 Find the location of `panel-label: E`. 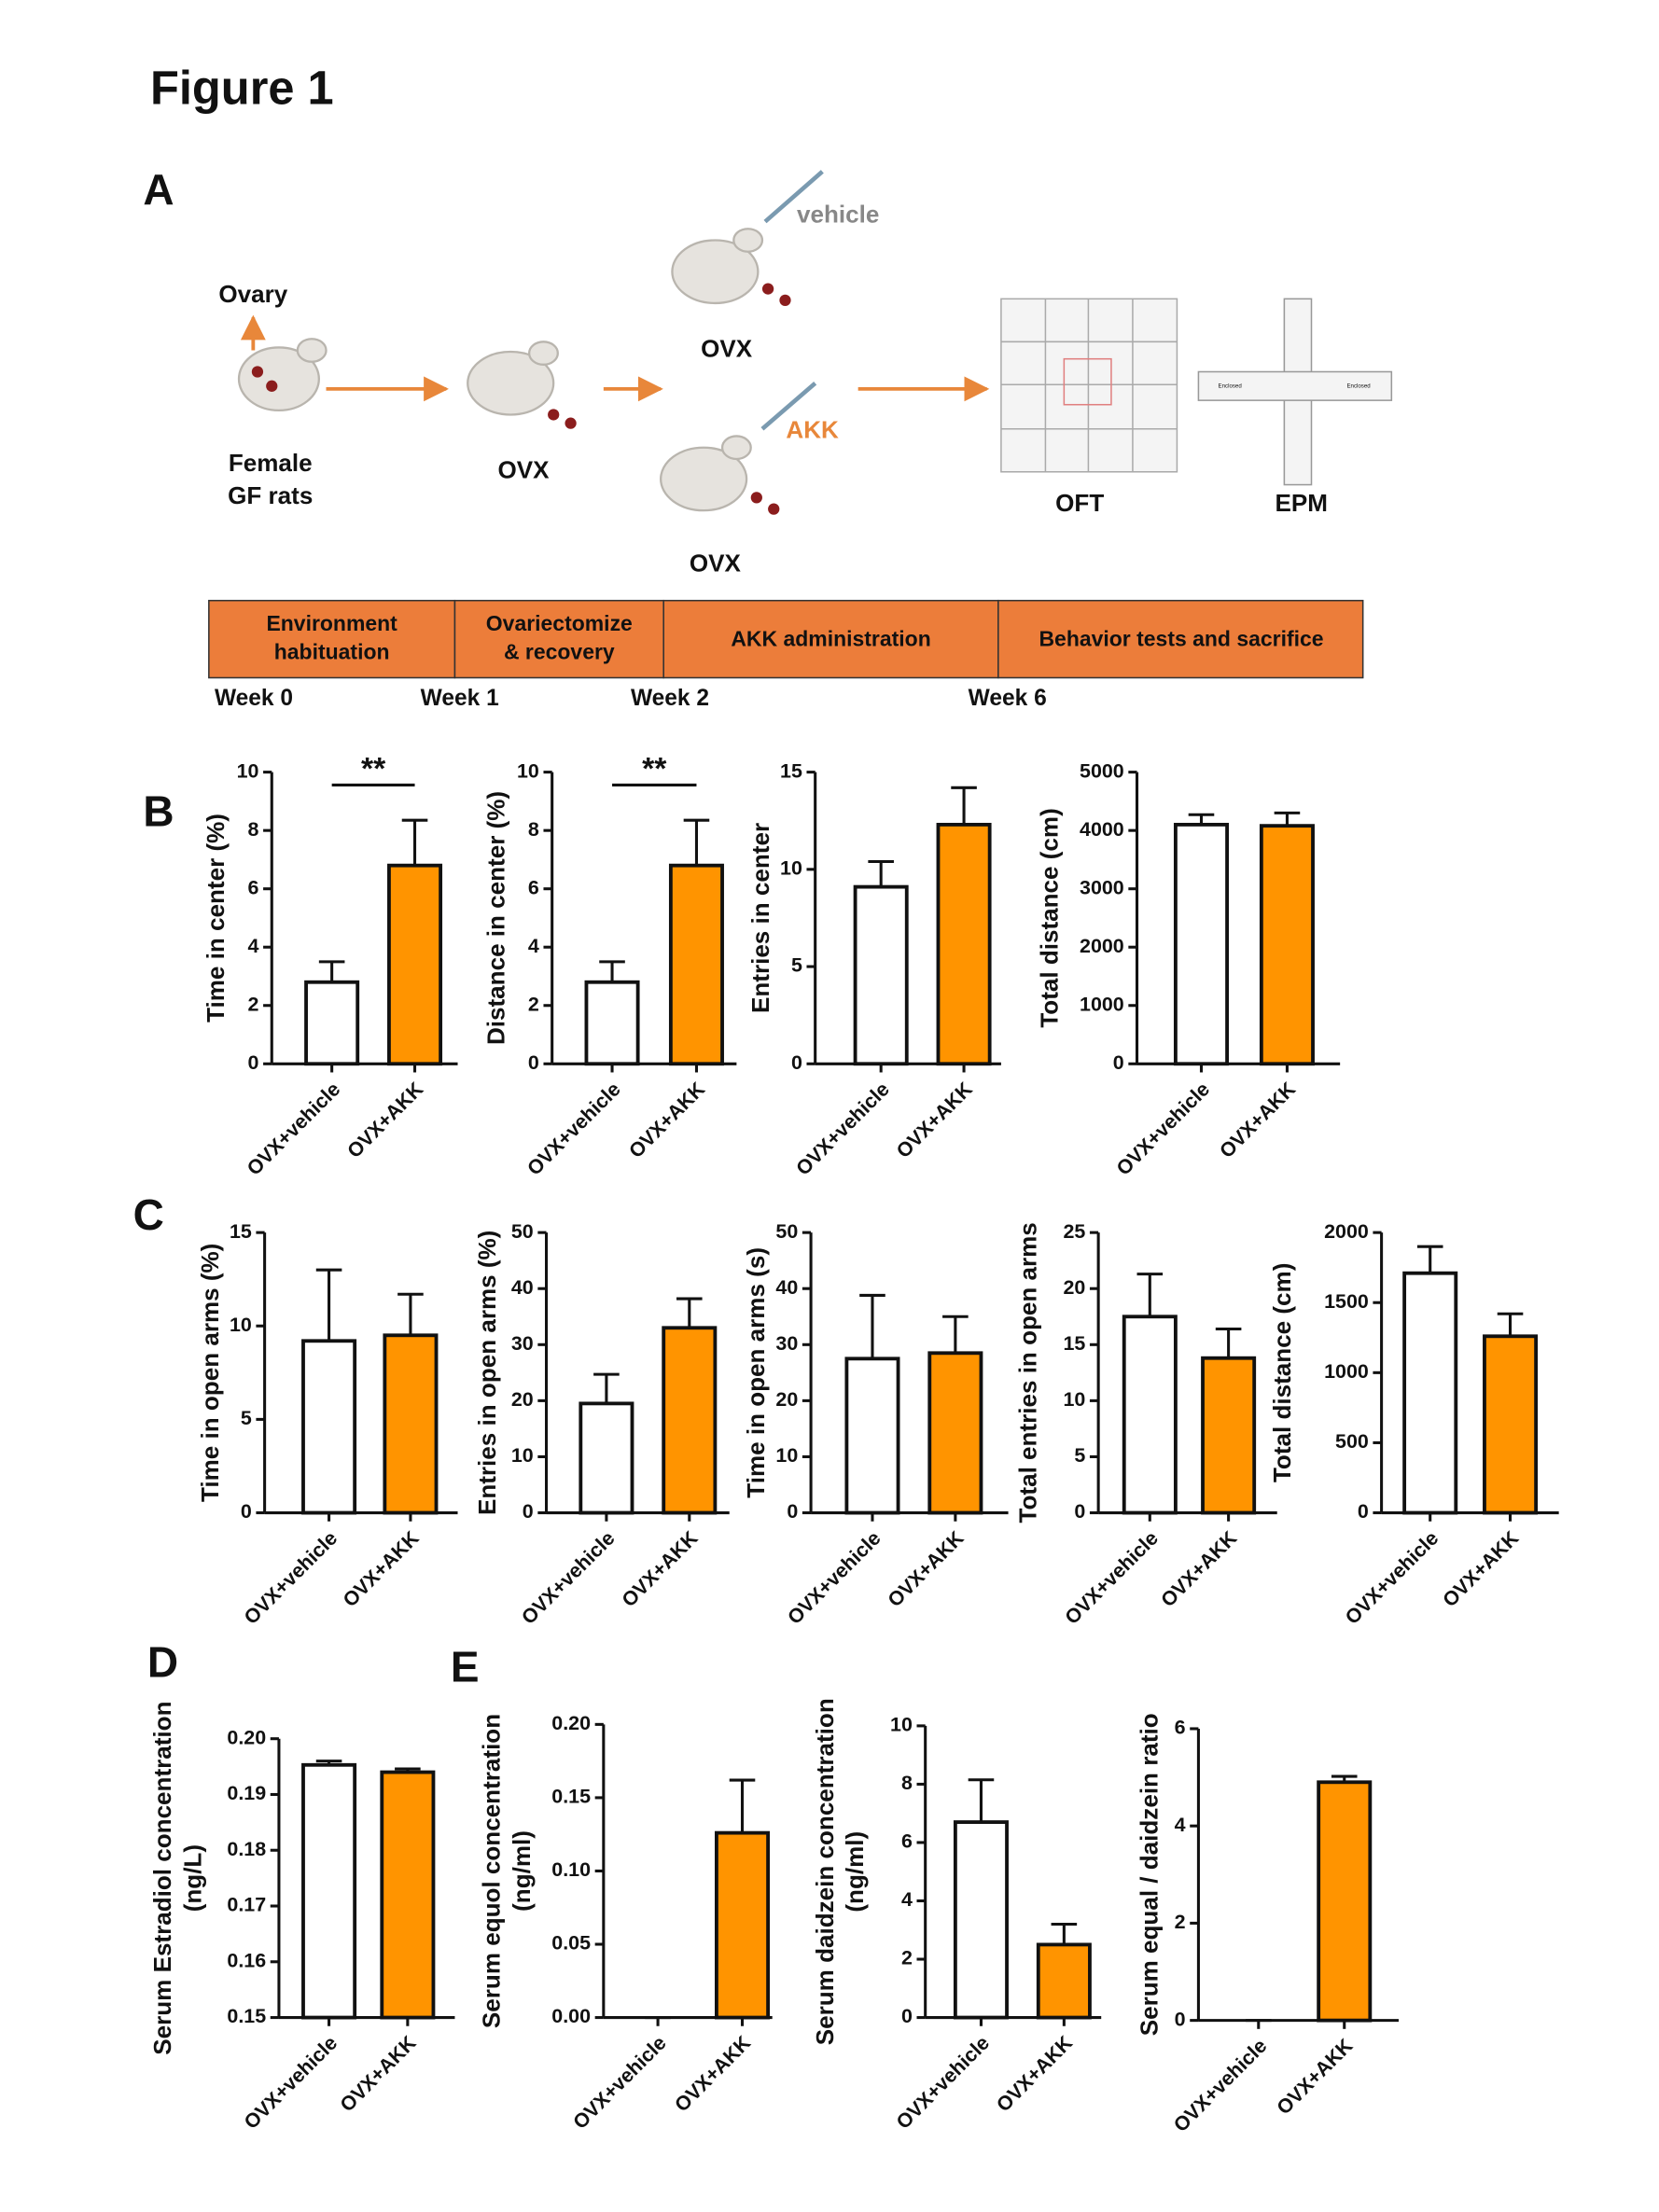

panel-label: E is located at coordinates (465, 1666).